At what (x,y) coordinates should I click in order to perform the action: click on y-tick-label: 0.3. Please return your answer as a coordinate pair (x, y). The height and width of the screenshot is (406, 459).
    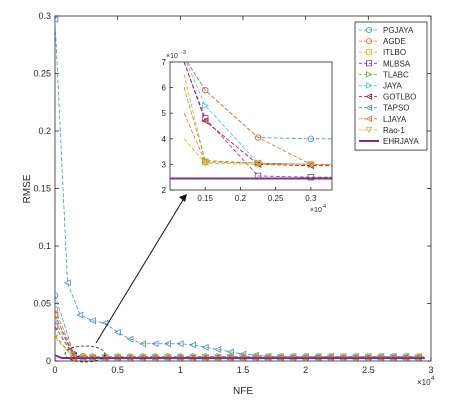
    Looking at the image, I should click on (44, 16).